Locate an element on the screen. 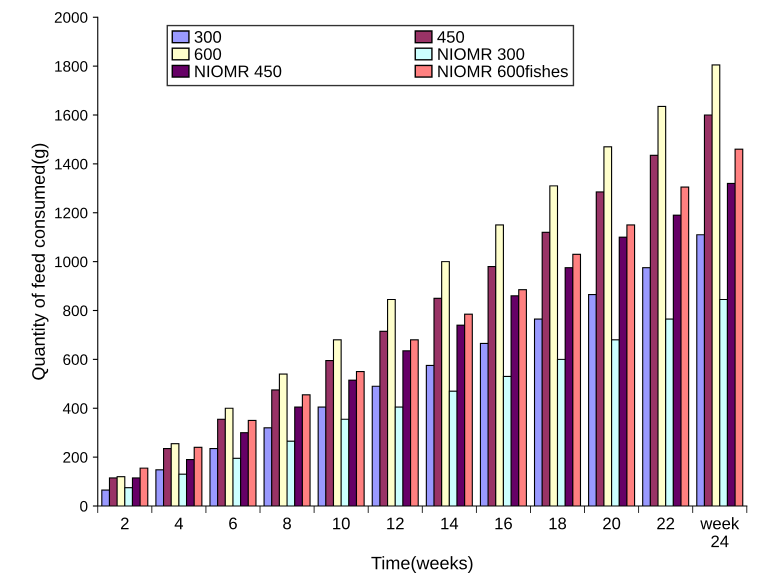  x-tick-label: 12 is located at coordinates (395, 524).